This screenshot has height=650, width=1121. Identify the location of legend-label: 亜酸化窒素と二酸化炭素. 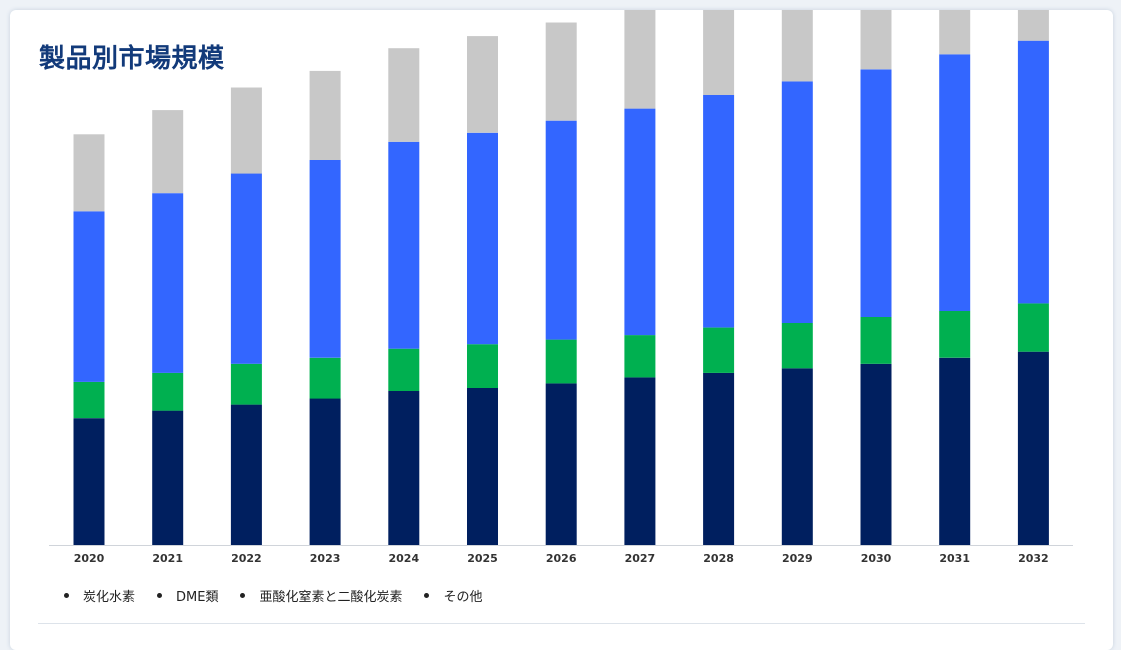
(331, 597).